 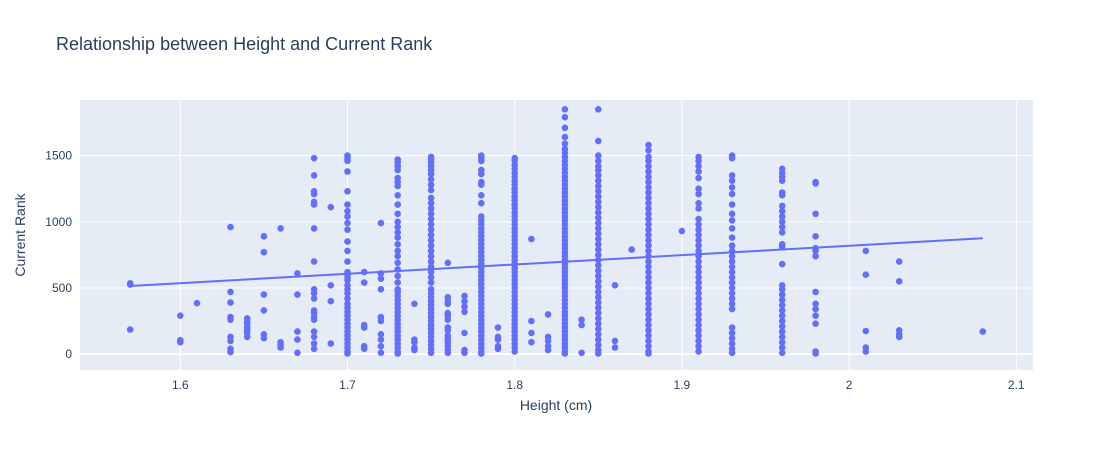 What do you see at coordinates (68, 354) in the screenshot?
I see `y-tick-label: 0` at bounding box center [68, 354].